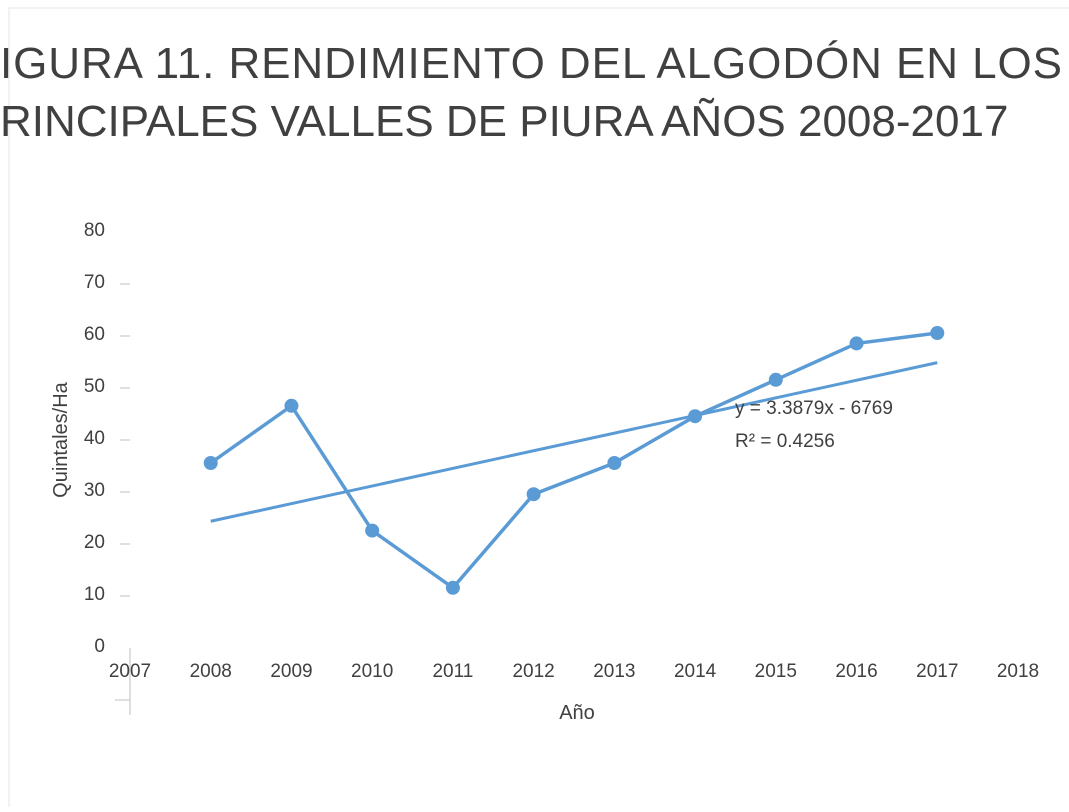 The image size is (1069, 812). What do you see at coordinates (99, 646) in the screenshot?
I see `y-tick-label: 0` at bounding box center [99, 646].